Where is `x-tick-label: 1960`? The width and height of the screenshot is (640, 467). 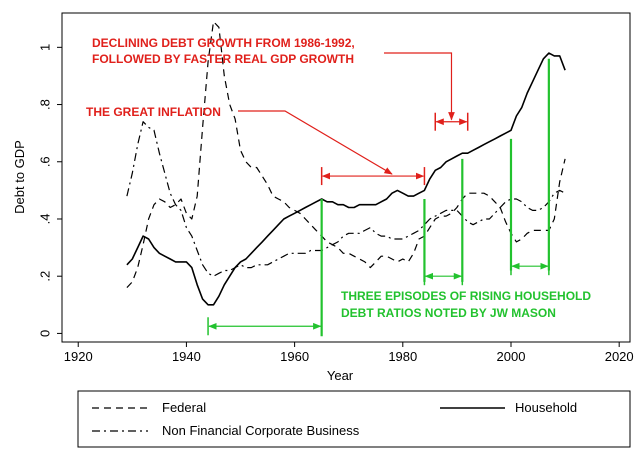 x-tick-label: 1960 is located at coordinates (294, 356).